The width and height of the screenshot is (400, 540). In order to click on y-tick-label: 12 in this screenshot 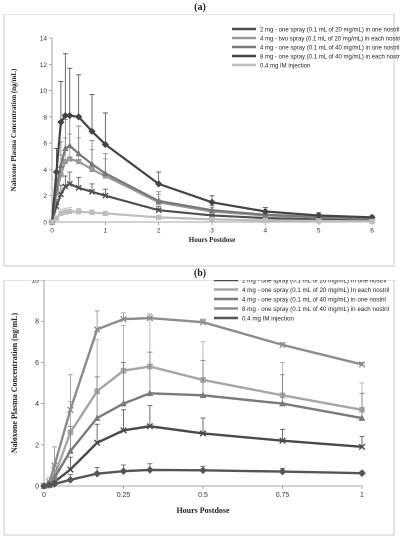, I will do `click(44, 65)`.